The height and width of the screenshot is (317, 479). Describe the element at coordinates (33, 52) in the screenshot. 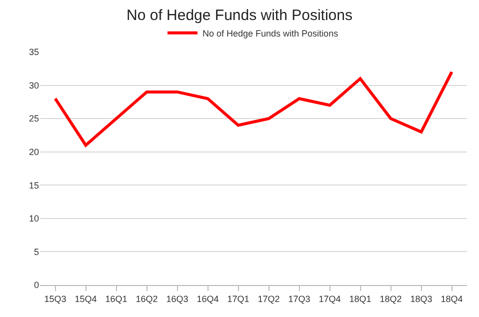

I see `y-tick-label: 35` at that location.